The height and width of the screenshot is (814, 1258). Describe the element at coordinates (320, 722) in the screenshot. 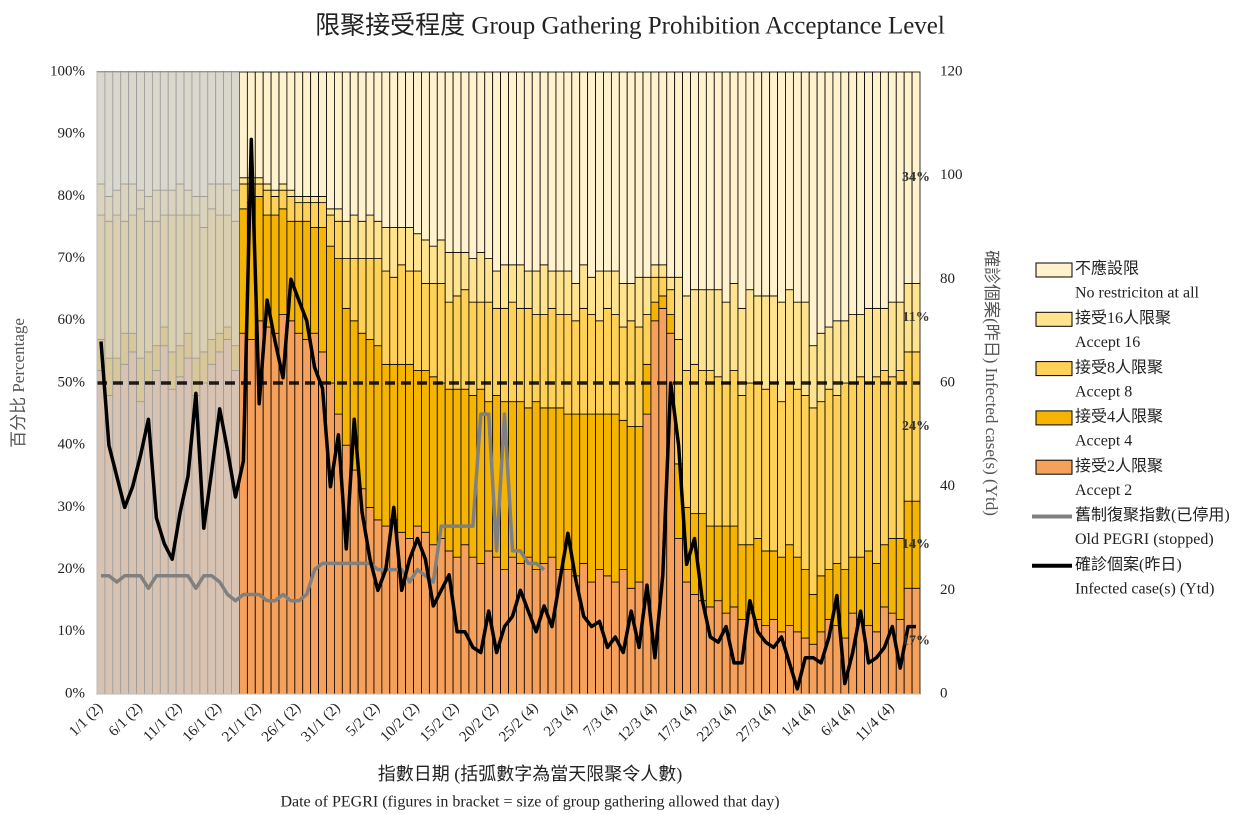

I see `x-tick-label: 31/1 (2)` at that location.